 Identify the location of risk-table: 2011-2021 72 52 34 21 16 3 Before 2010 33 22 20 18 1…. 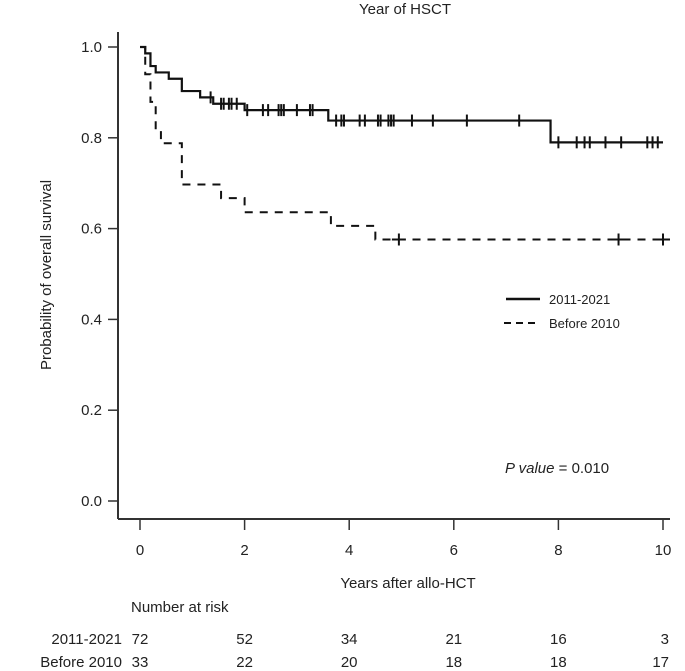
(354, 651).